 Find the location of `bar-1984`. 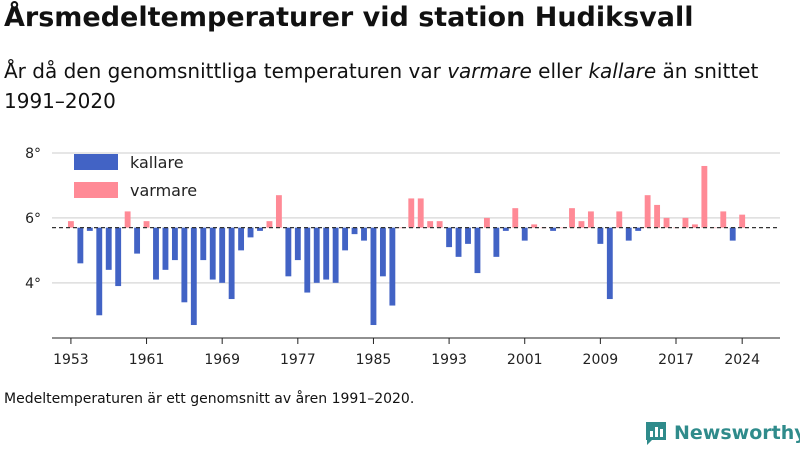

bar-1984 is located at coordinates (364, 234).